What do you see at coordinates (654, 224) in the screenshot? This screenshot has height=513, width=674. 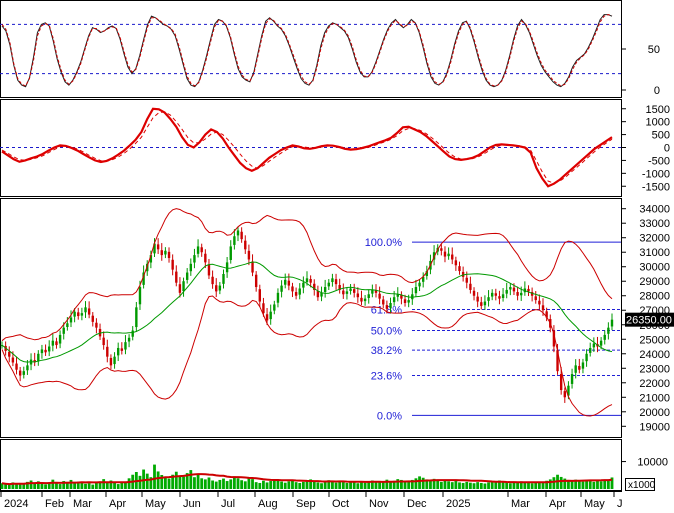 I see `y-tick-label: 33000` at bounding box center [654, 224].